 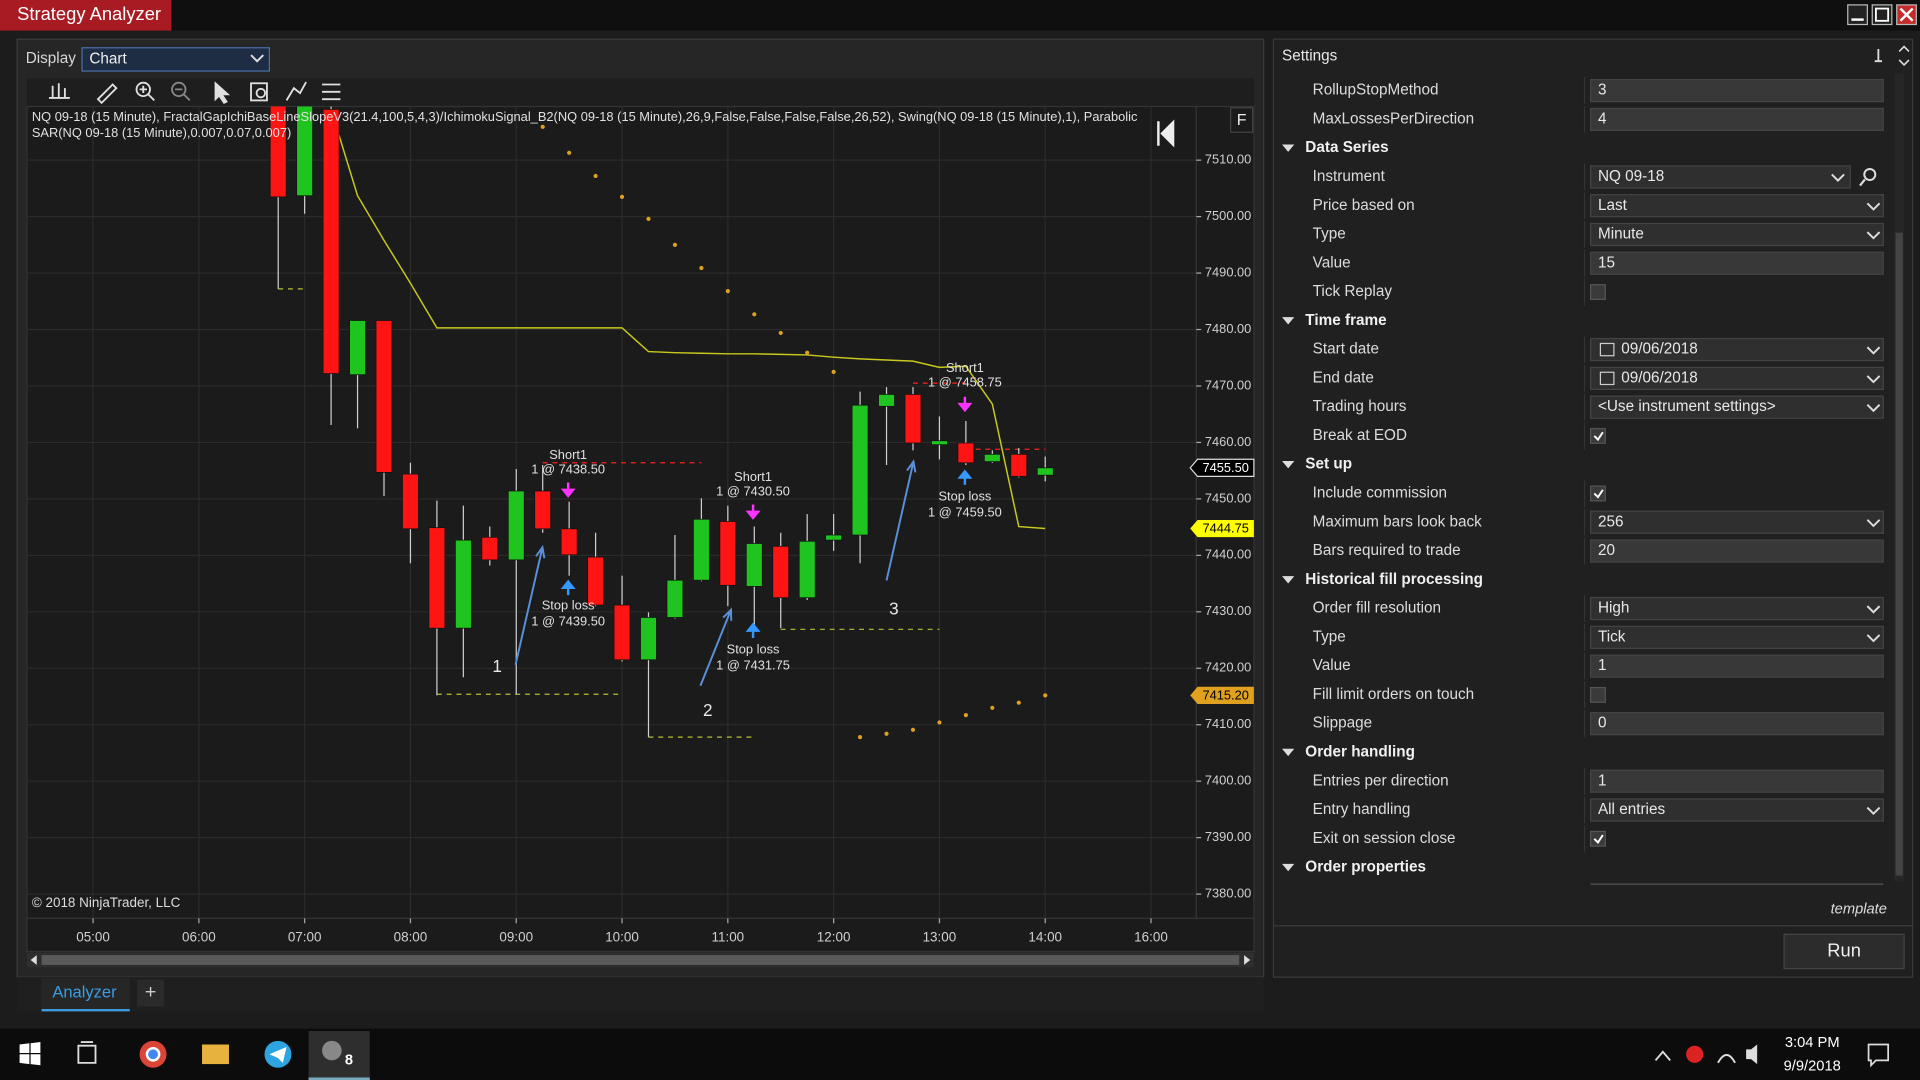 I want to click on tray-icon, so click(x=1695, y=1054).